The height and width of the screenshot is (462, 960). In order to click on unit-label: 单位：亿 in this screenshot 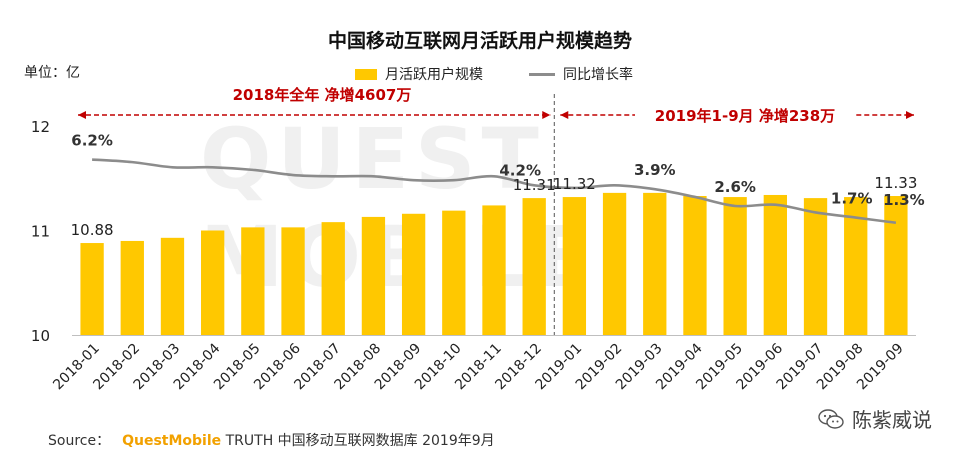, I will do `click(52, 73)`.